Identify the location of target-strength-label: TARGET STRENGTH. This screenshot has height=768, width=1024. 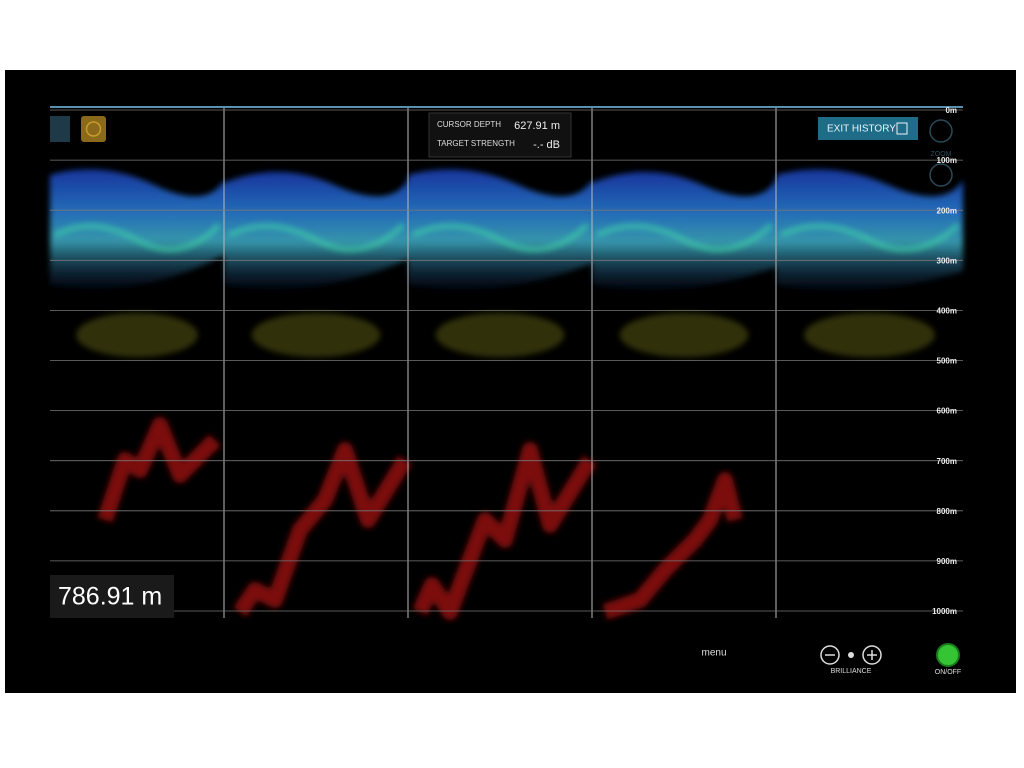
(476, 143).